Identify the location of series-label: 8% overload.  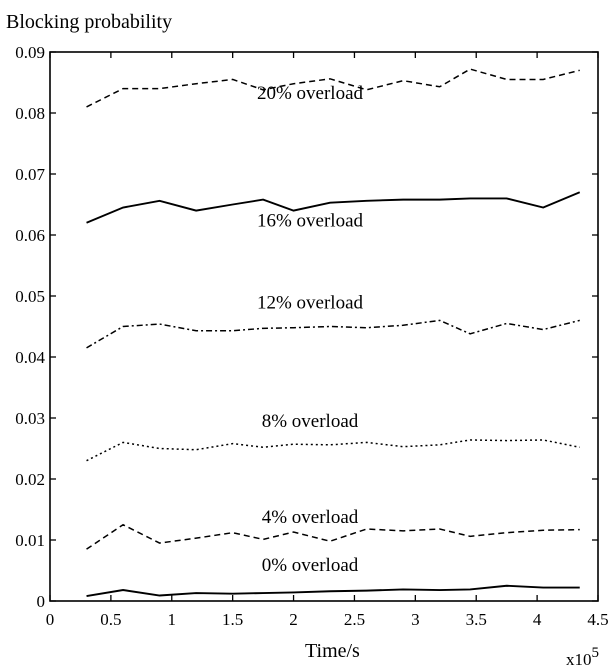
(310, 421).